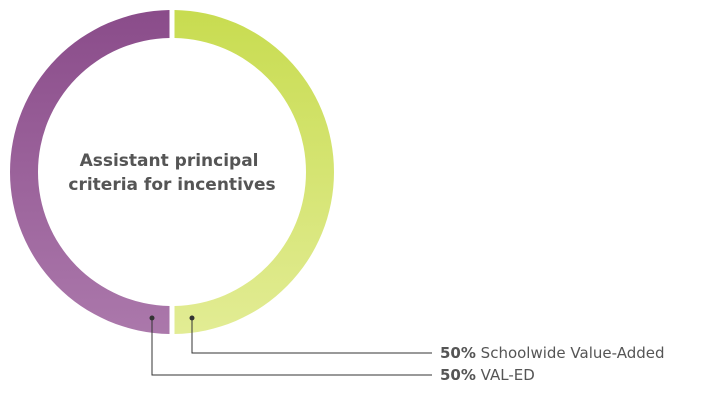 The height and width of the screenshot is (396, 720). Describe the element at coordinates (169, 161) in the screenshot. I see `chart-title-line-1: Assistant principal` at that location.